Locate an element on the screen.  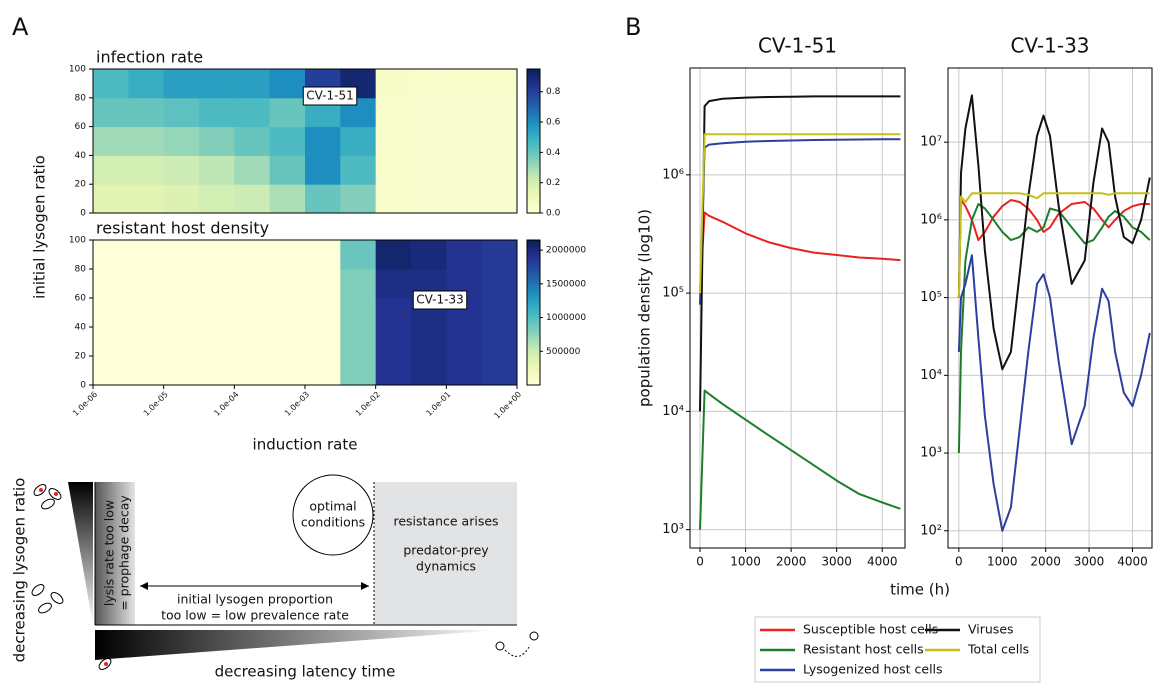
colorbar-tick-label: 0.6 is located at coordinates (553, 123).